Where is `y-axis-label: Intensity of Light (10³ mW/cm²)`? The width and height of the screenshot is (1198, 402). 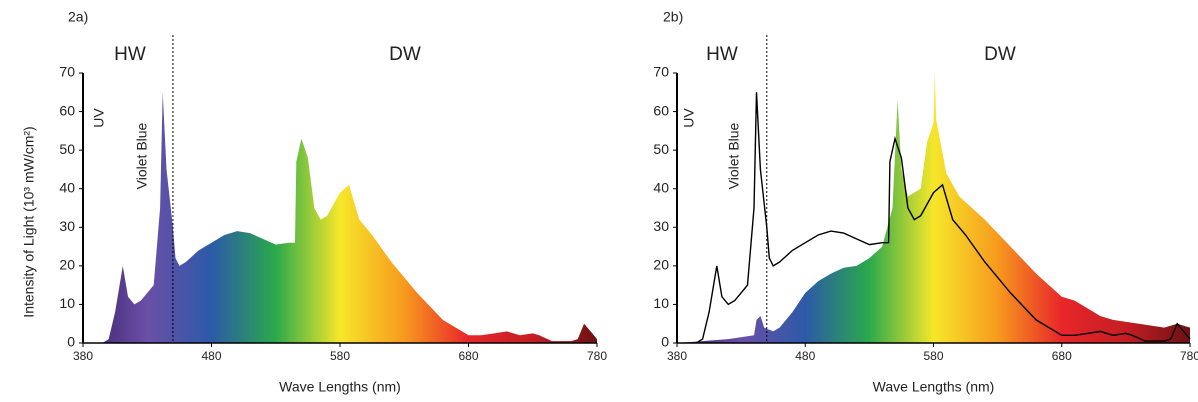 y-axis-label: Intensity of Light (10³ mW/cm²) is located at coordinates (29, 221).